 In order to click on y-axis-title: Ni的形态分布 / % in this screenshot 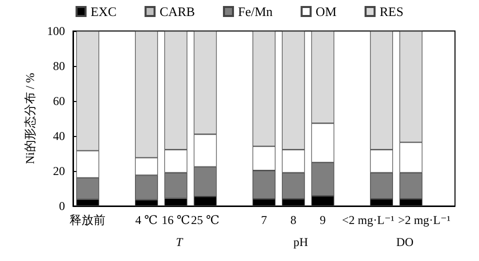, I will do `click(30, 118)`.